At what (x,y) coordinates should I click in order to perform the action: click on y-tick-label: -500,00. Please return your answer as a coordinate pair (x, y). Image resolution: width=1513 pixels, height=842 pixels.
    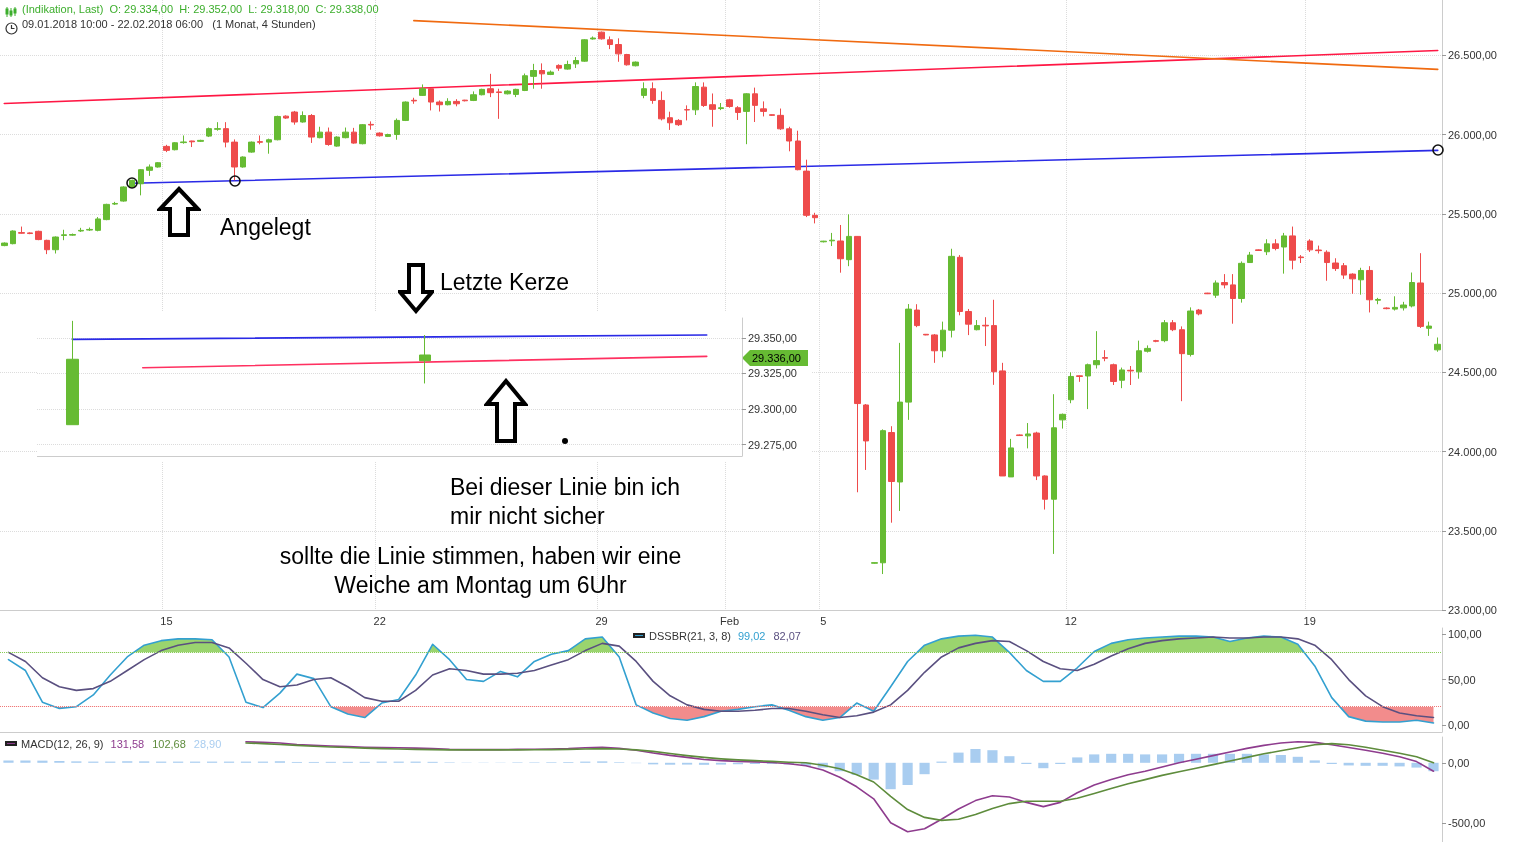
    Looking at the image, I should click on (1467, 822).